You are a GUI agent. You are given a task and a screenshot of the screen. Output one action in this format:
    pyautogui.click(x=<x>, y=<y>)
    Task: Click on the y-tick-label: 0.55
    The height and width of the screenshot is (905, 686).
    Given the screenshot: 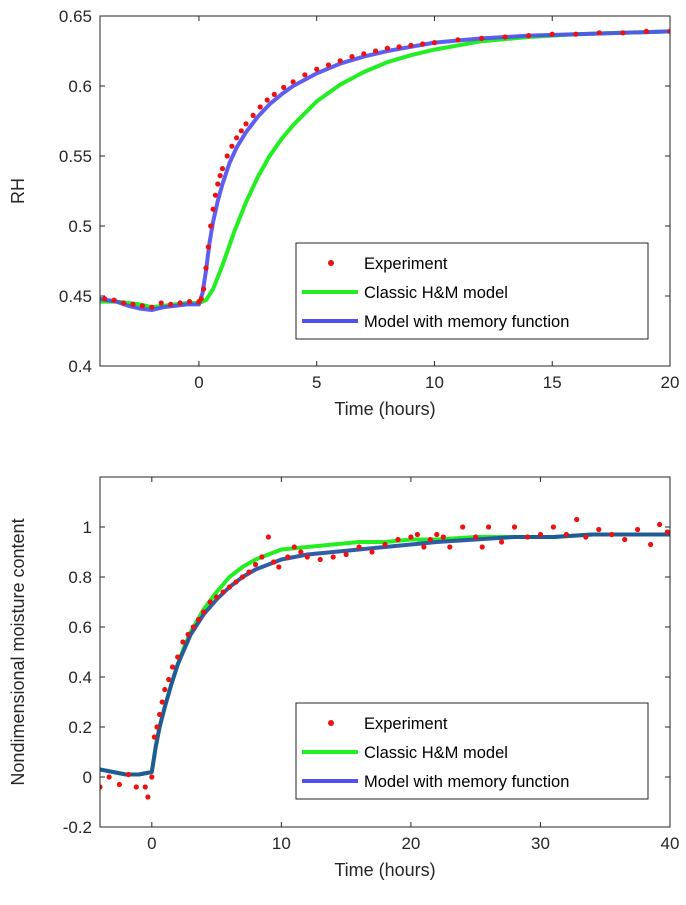 What is the action you would take?
    pyautogui.click(x=75, y=156)
    